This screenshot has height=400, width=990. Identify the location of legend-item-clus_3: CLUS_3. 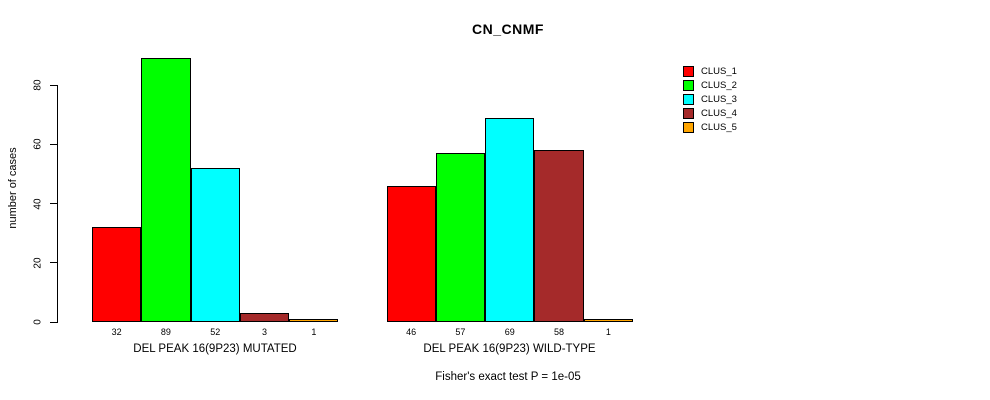
(710, 99).